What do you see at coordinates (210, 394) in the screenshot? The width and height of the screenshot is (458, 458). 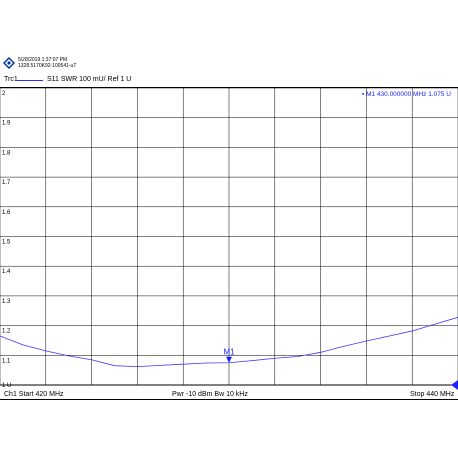 I see `power-bandwidth: Pwr -10 dBm Bw 10 kHz` at bounding box center [210, 394].